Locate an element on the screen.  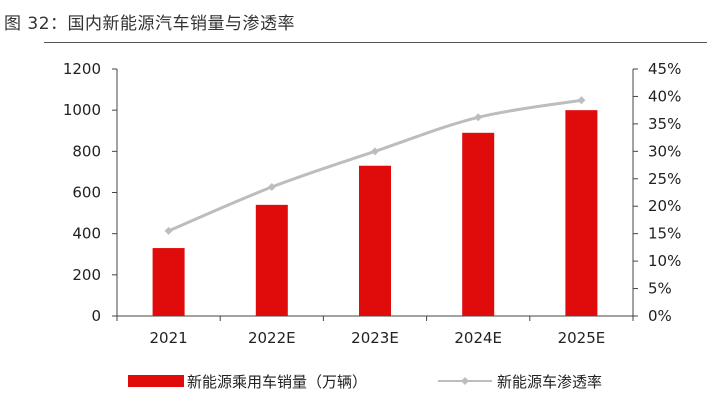
right-tick-label: 40% is located at coordinates (664, 96).